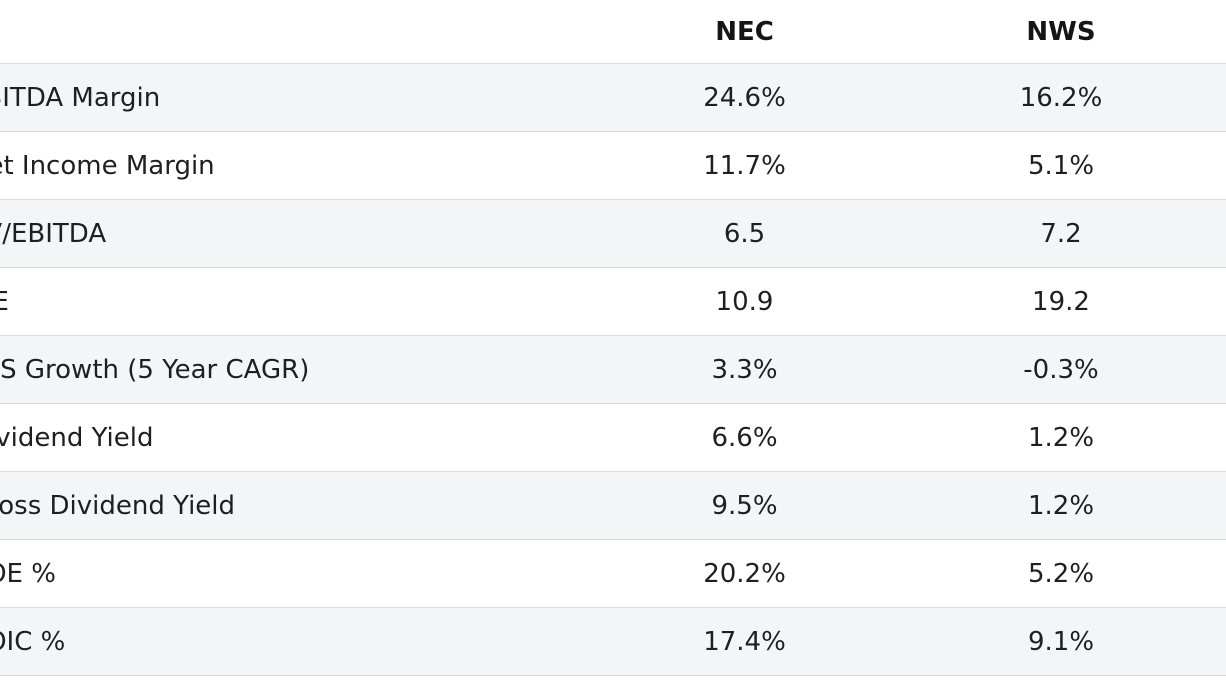  I want to click on table-row: EPS Growth (5 Year CAGR) 3.3% -0.3%, so click(613, 369).